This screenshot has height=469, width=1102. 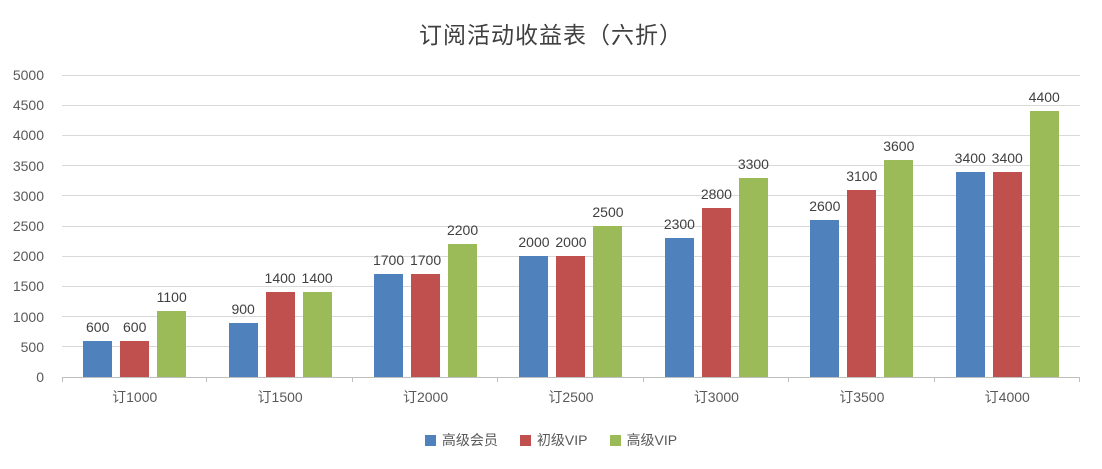 I want to click on bar-series-1: 1700, so click(x=388, y=314).